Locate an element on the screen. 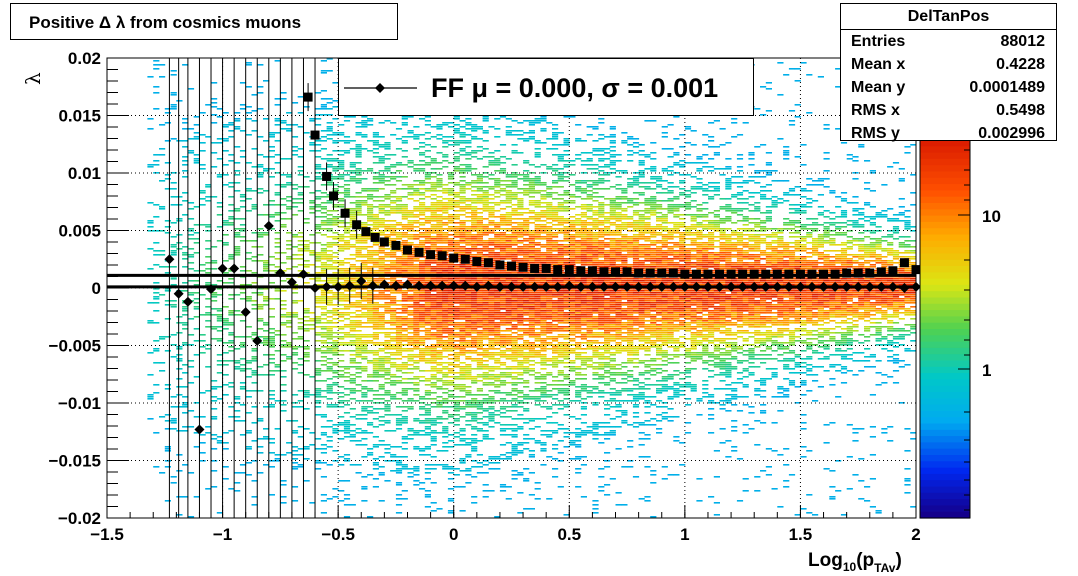 The width and height of the screenshot is (1078, 576). palette-tick-label: 1 is located at coordinates (986, 370).